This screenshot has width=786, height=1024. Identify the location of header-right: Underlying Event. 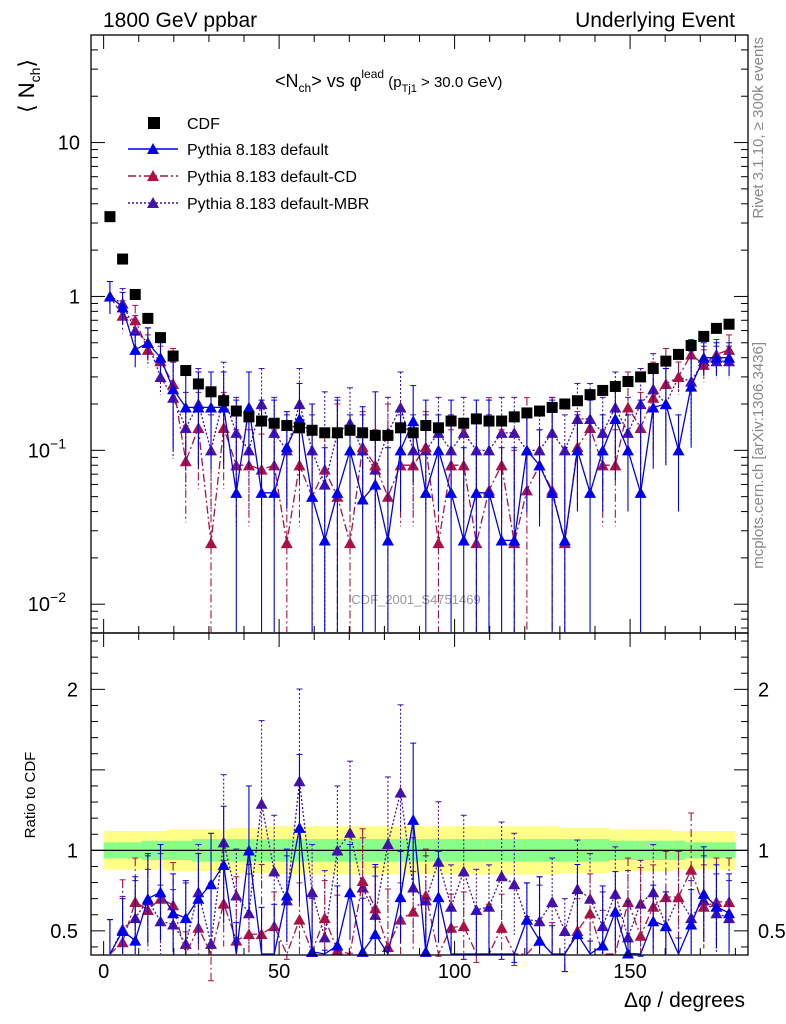
(655, 20).